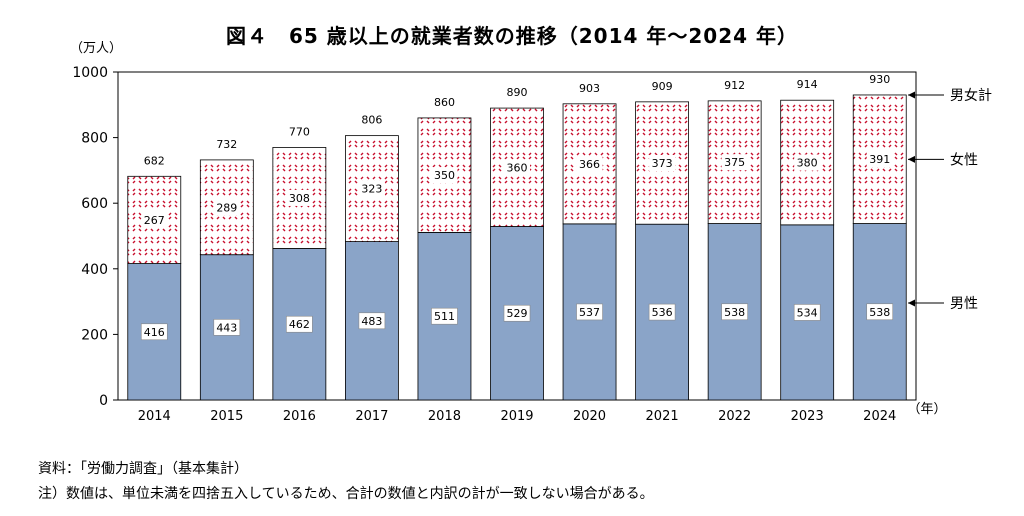 The width and height of the screenshot is (1024, 516). Describe the element at coordinates (512, 36) in the screenshot. I see `chart-title: 図４ 65 歳以上の就業者数の推移（2014 年～2024 年）` at that location.